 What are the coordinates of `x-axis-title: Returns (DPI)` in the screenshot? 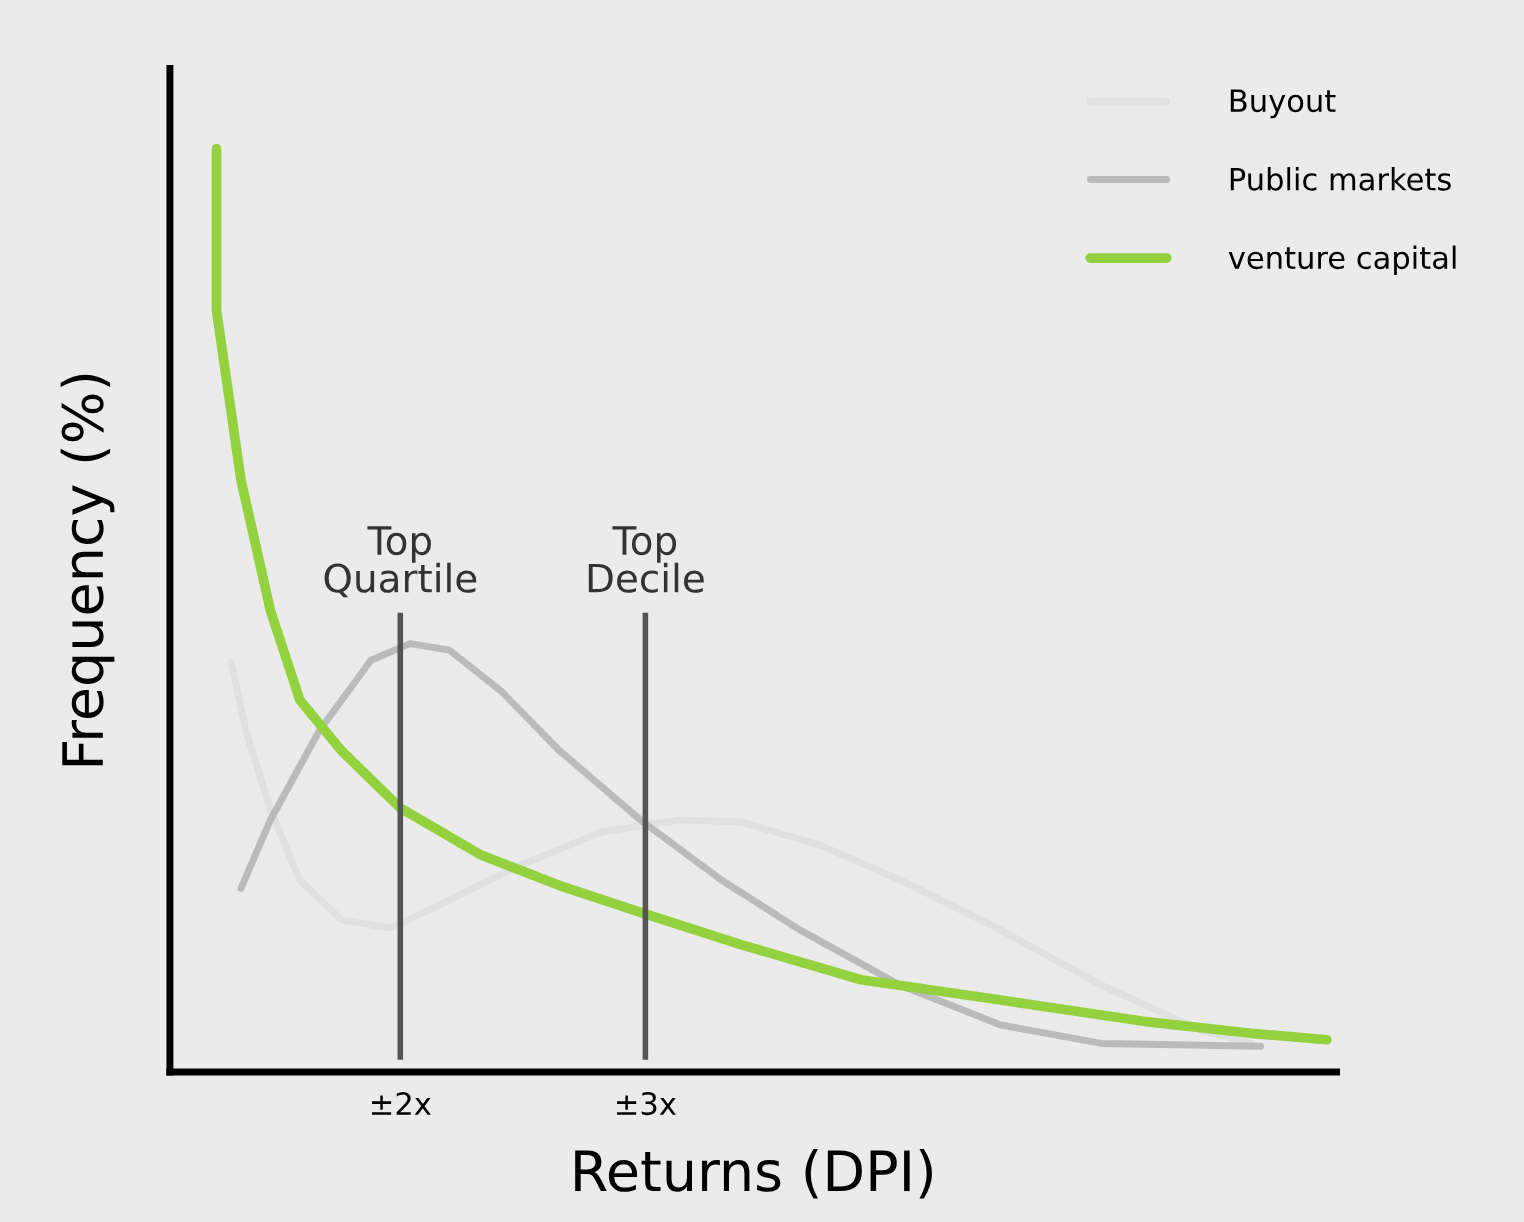 It's located at (753, 1173).